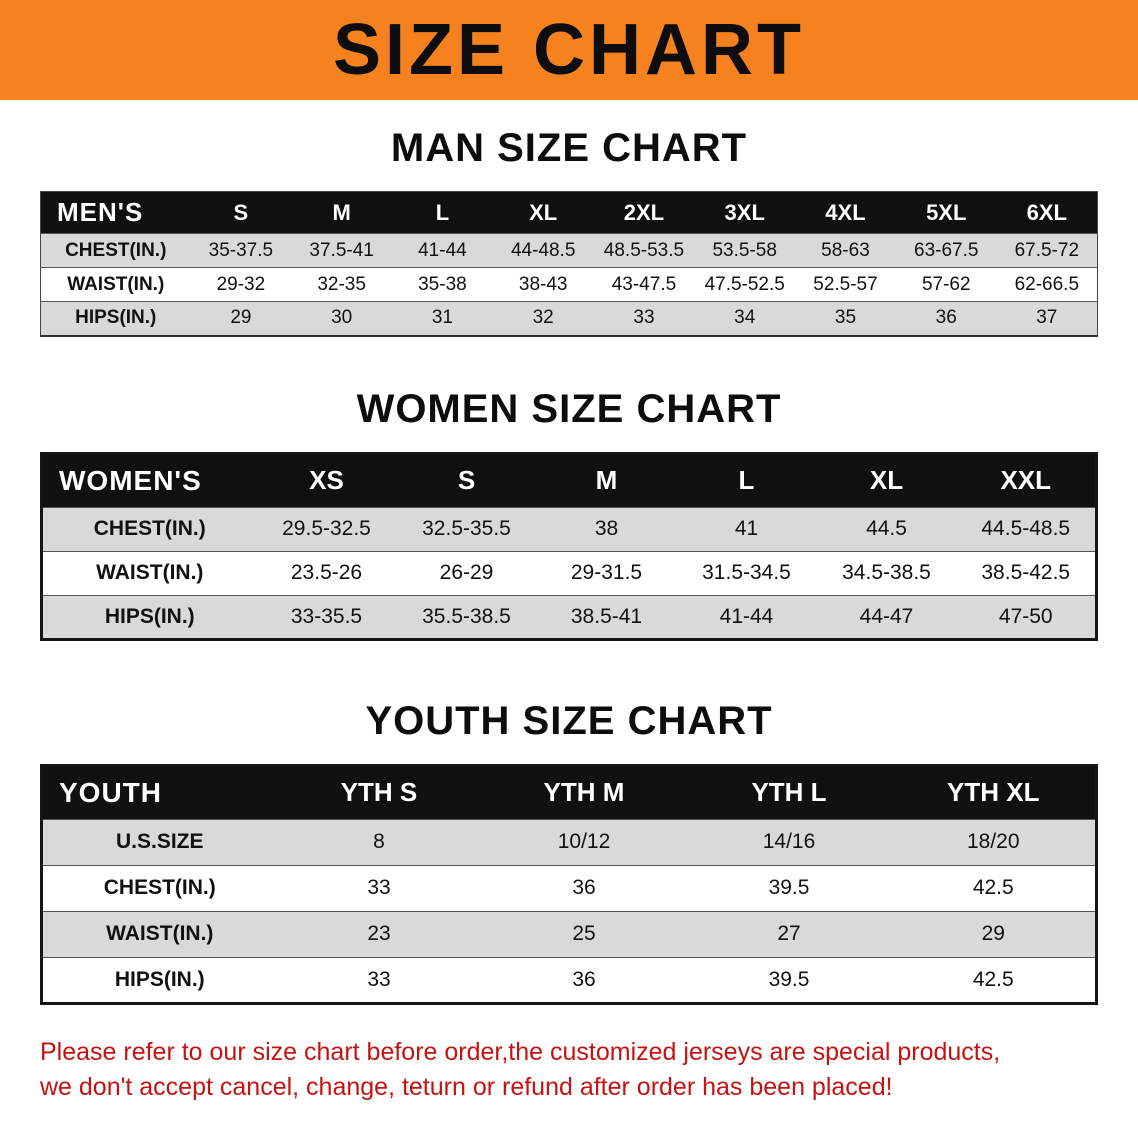 The image size is (1138, 1132). What do you see at coordinates (946, 212) in the screenshot?
I see `size-header-cell: 5XL` at bounding box center [946, 212].